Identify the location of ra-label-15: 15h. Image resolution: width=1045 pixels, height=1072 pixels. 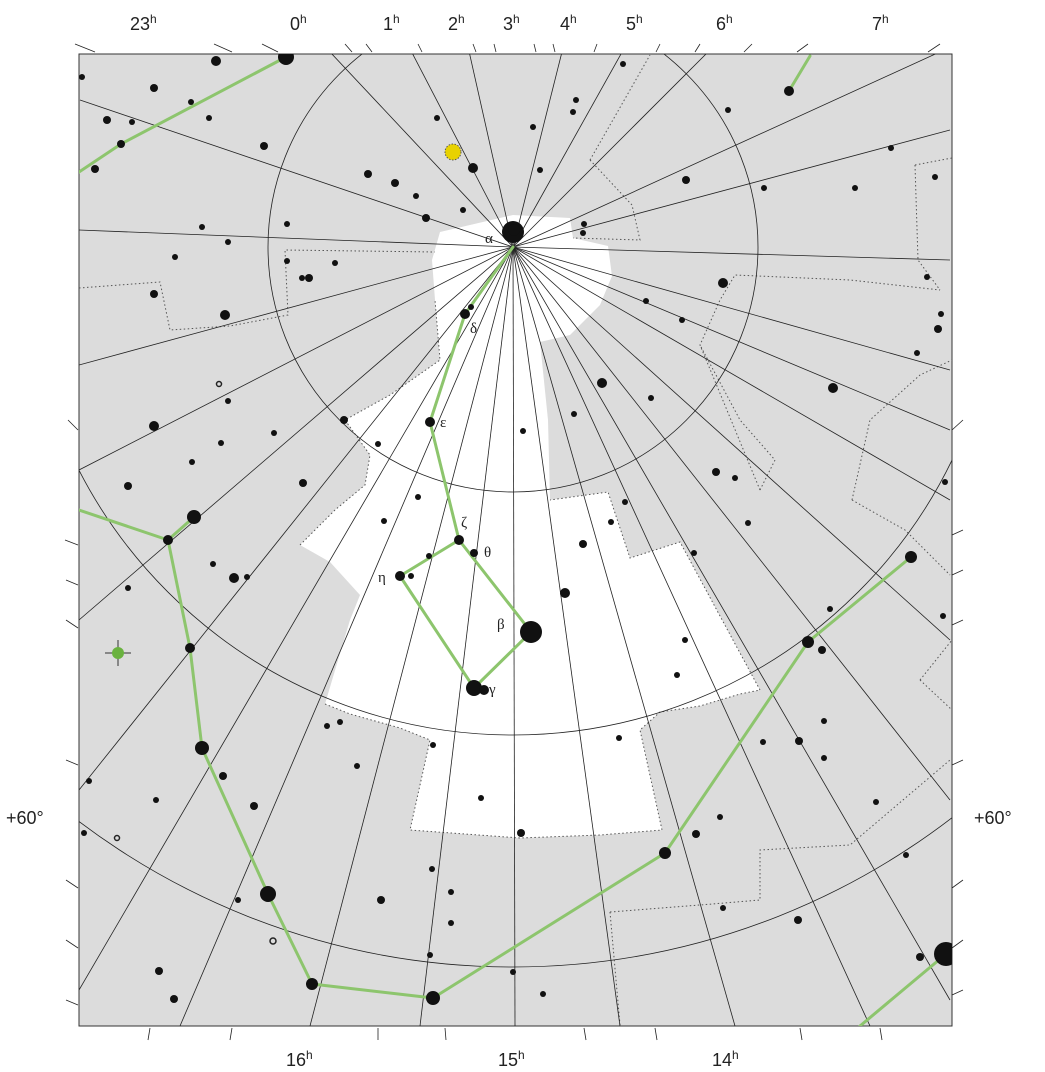
(511, 1059).